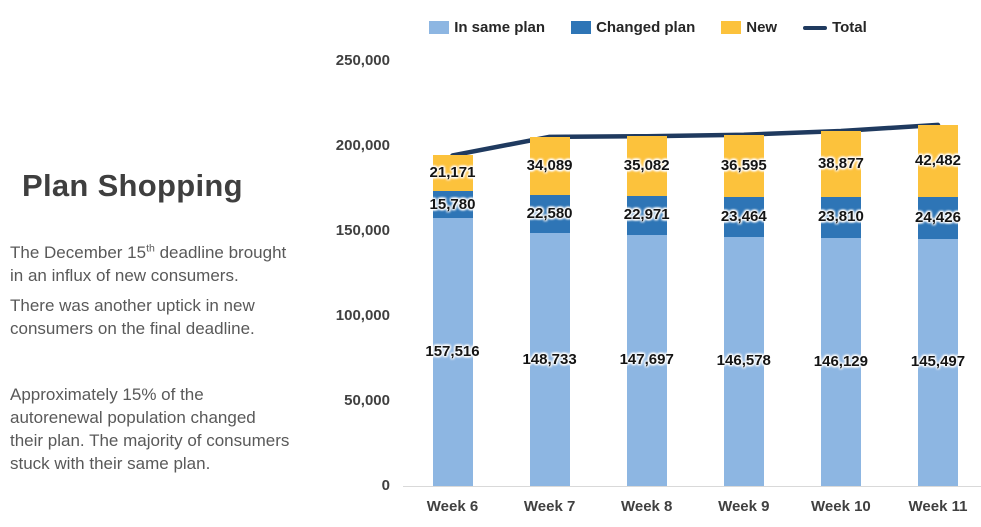 The image size is (981, 527). I want to click on data-label-in-same-plan: 147,697, so click(646, 360).